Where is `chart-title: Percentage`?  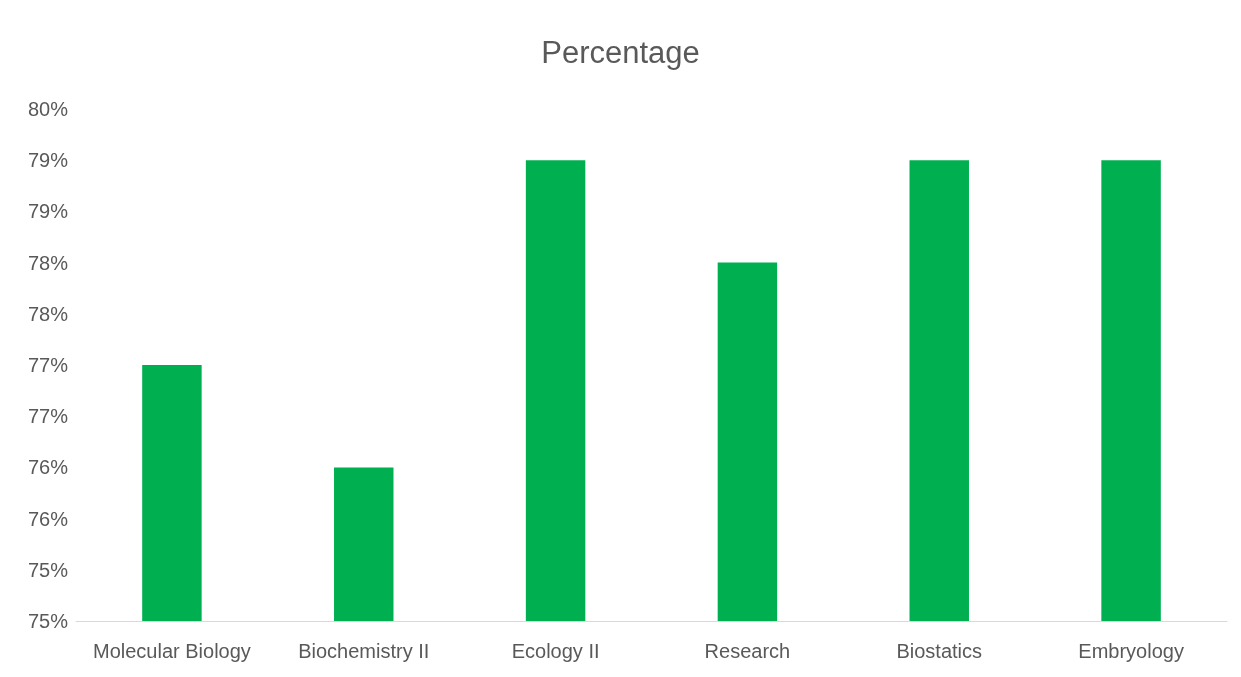
chart-title: Percentage is located at coordinates (620, 52).